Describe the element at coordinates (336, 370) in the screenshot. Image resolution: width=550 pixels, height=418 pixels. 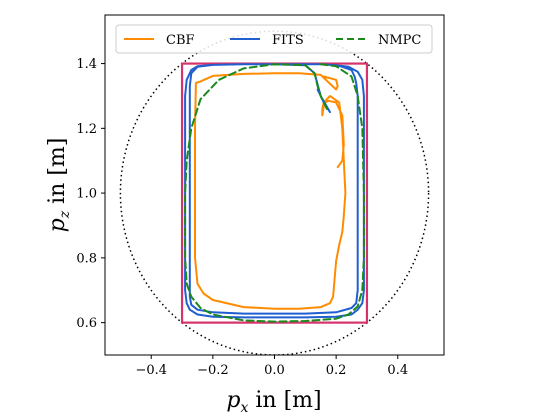
I see `x-tick-label: 0.2` at that location.